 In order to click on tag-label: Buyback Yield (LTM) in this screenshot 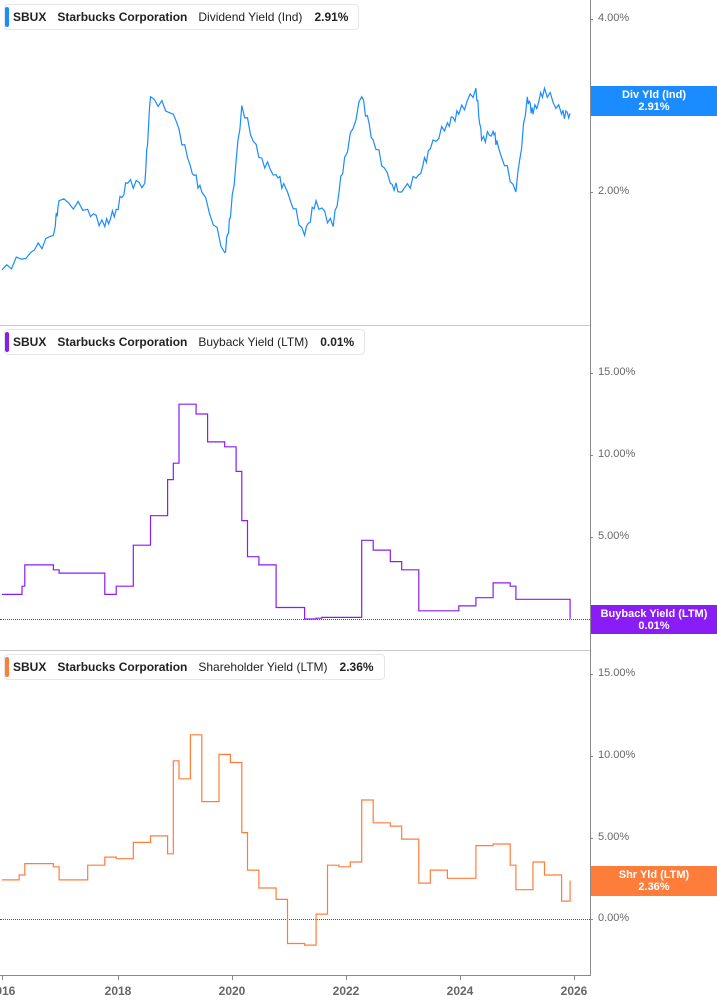, I will do `click(654, 614)`.